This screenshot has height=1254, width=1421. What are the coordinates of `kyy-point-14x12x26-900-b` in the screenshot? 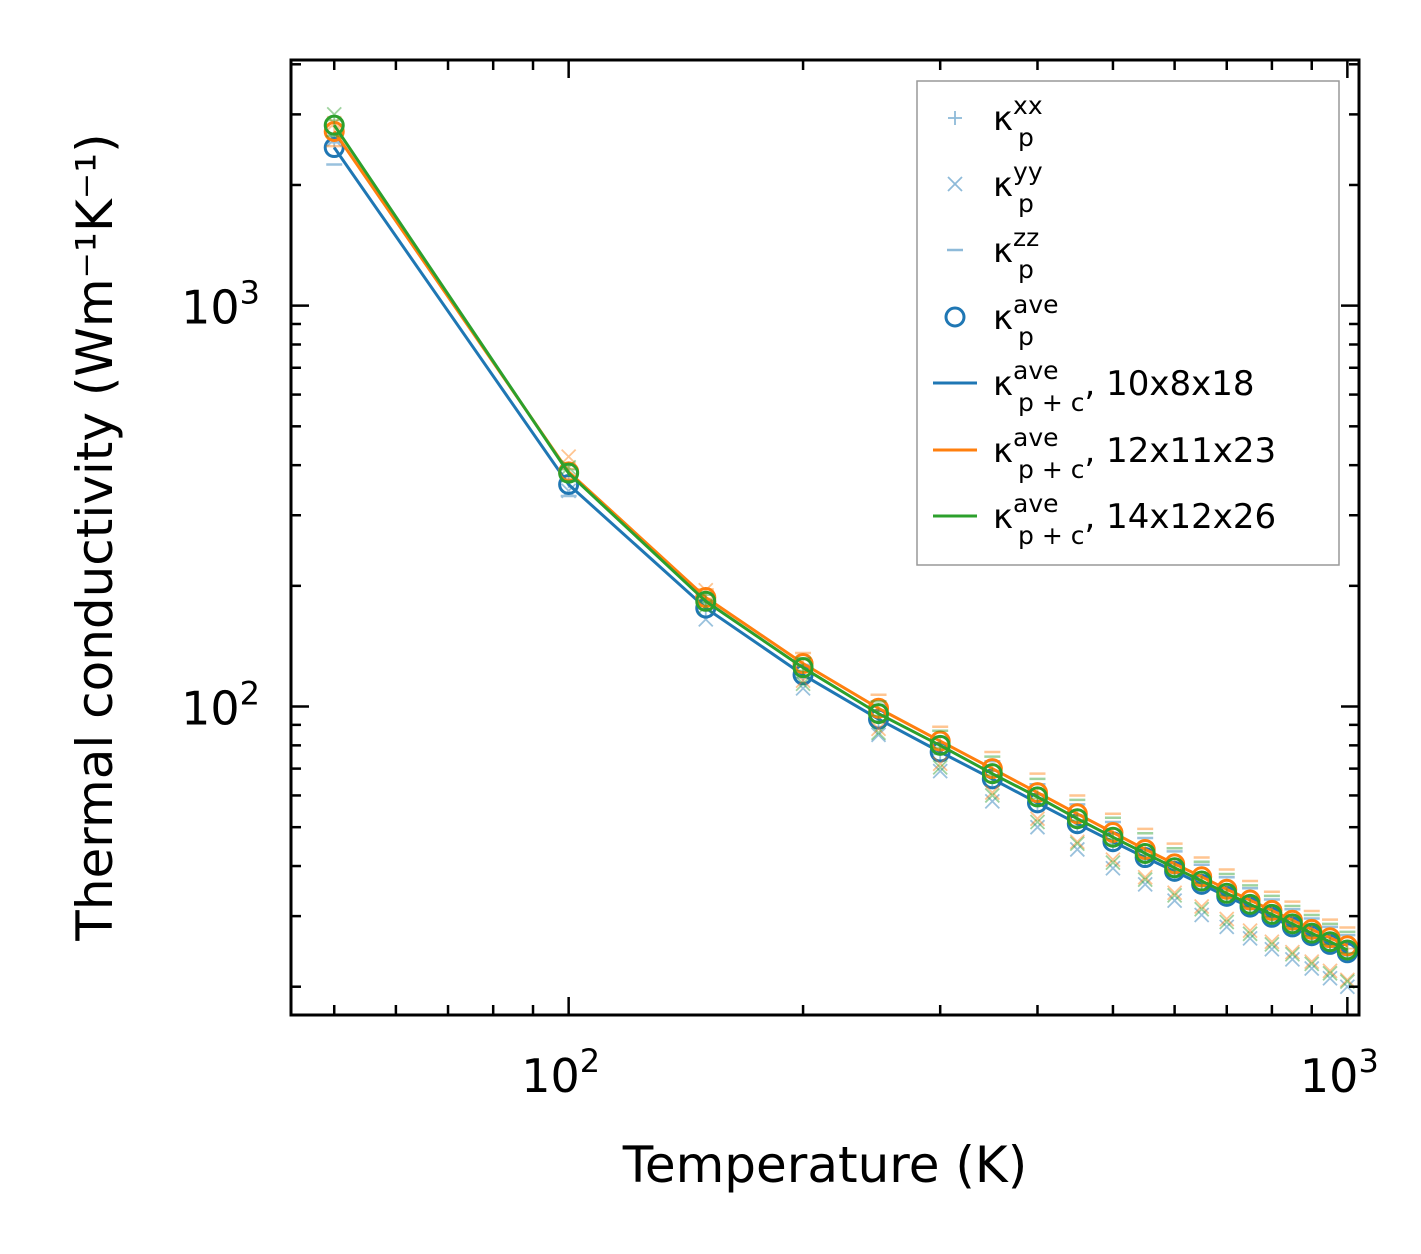 It's located at (1312, 964).